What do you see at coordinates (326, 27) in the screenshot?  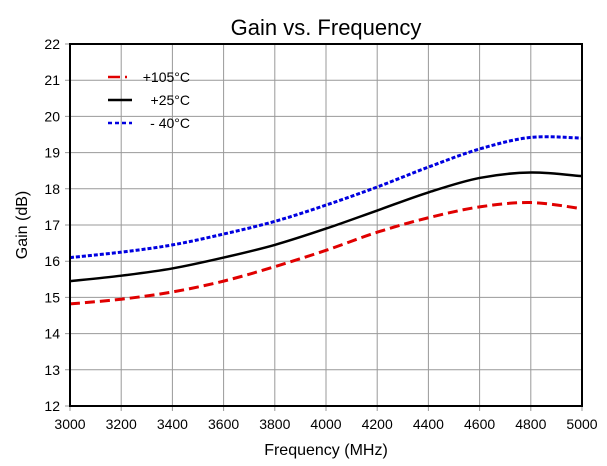 I see `chart-title: Gain vs. Frequency` at bounding box center [326, 27].